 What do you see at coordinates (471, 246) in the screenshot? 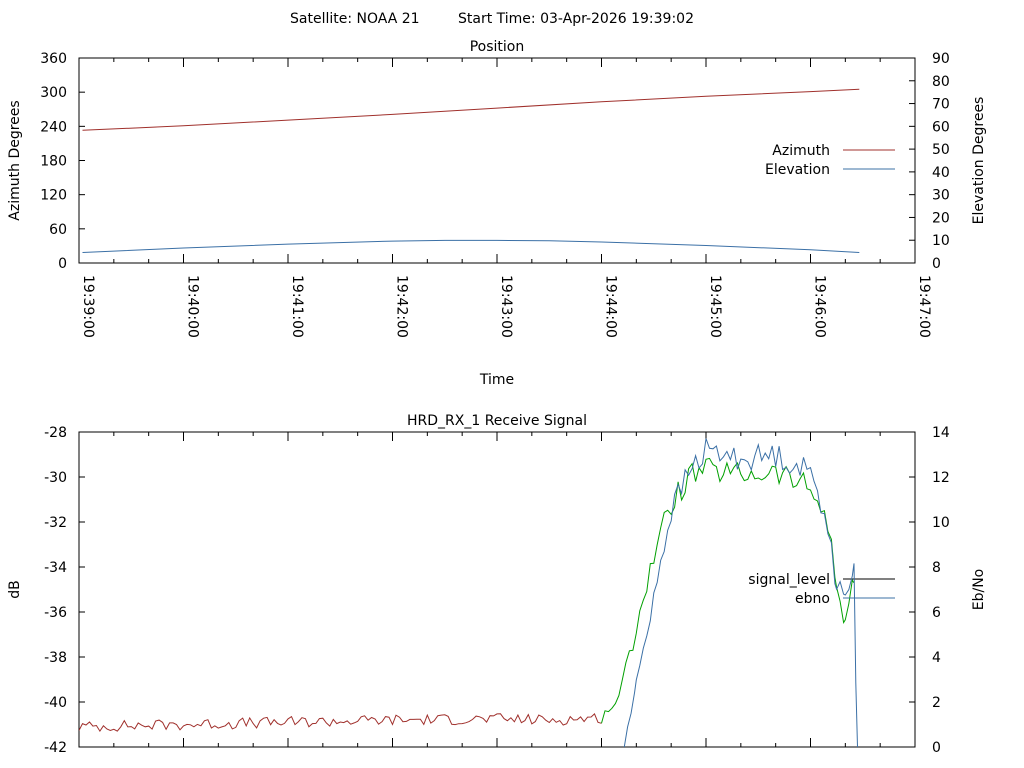
I see `series-line-elevation` at bounding box center [471, 246].